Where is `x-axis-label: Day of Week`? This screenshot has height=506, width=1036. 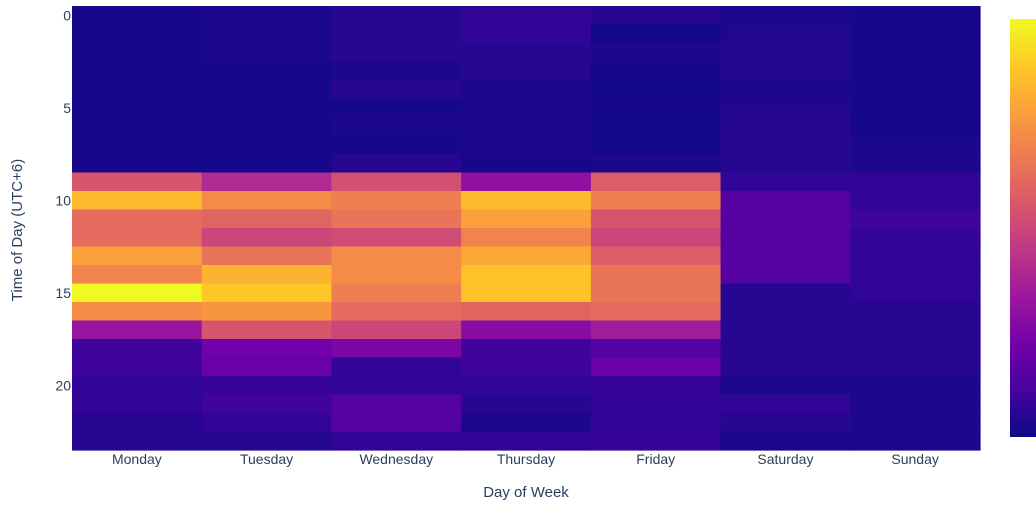 x-axis-label: Day of Week is located at coordinates (526, 492).